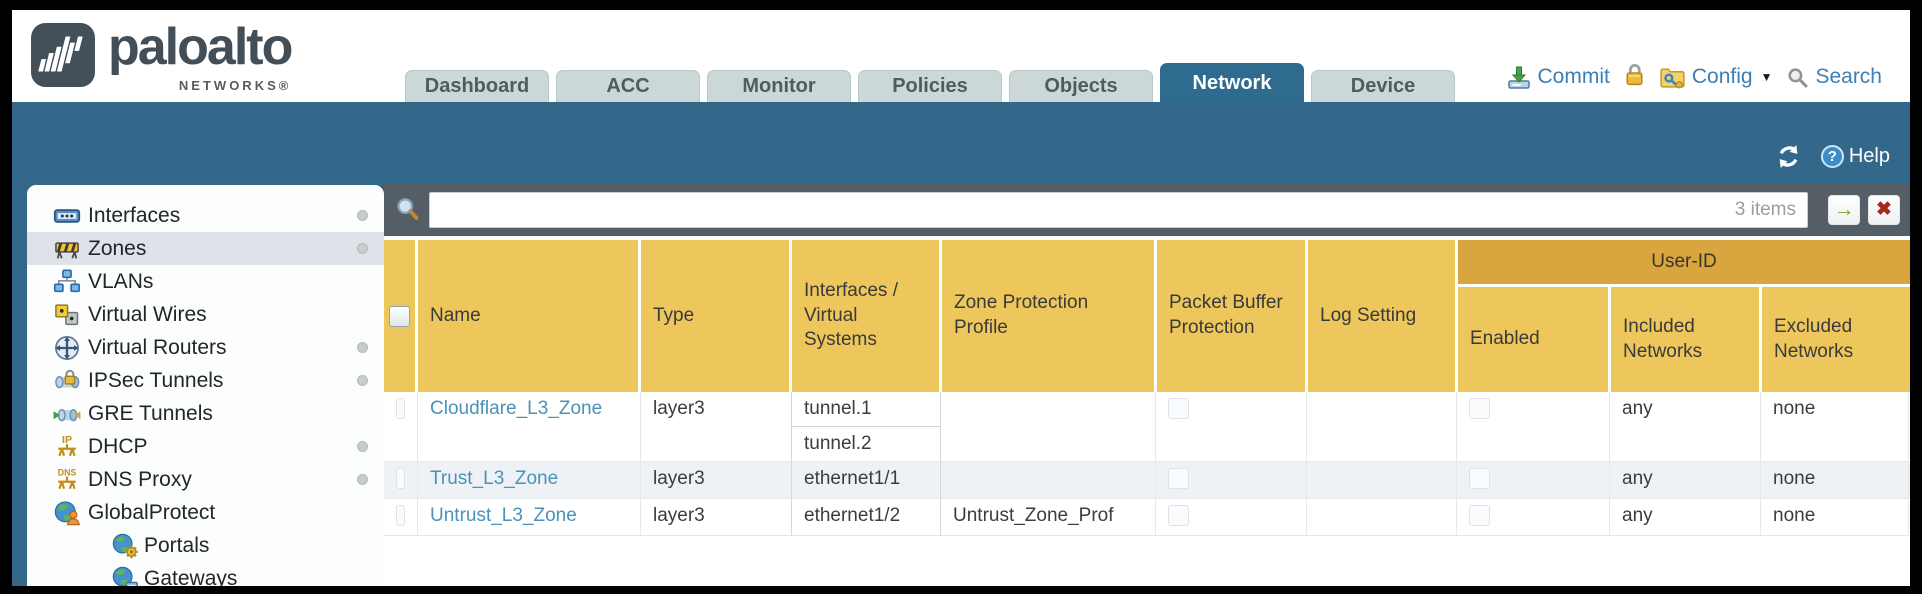  Describe the element at coordinates (1533, 427) in the screenshot. I see `user-id-enabled-cell` at that location.